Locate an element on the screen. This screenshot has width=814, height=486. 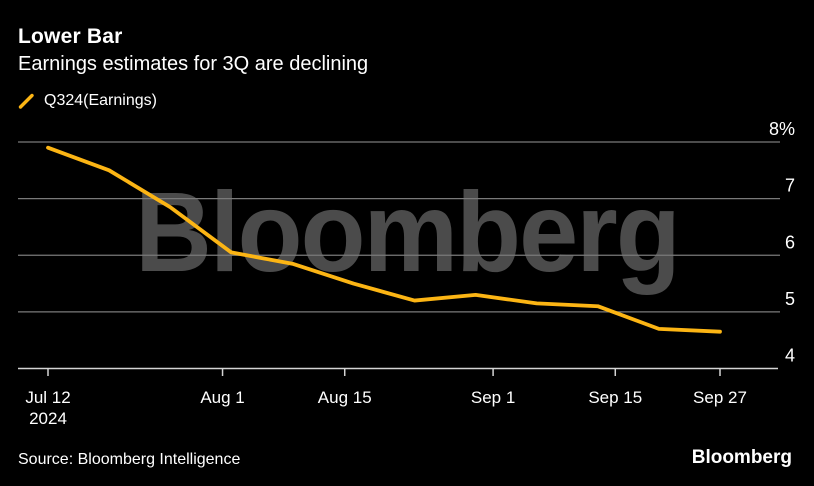
chart-title: Lower Bar is located at coordinates (70, 36).